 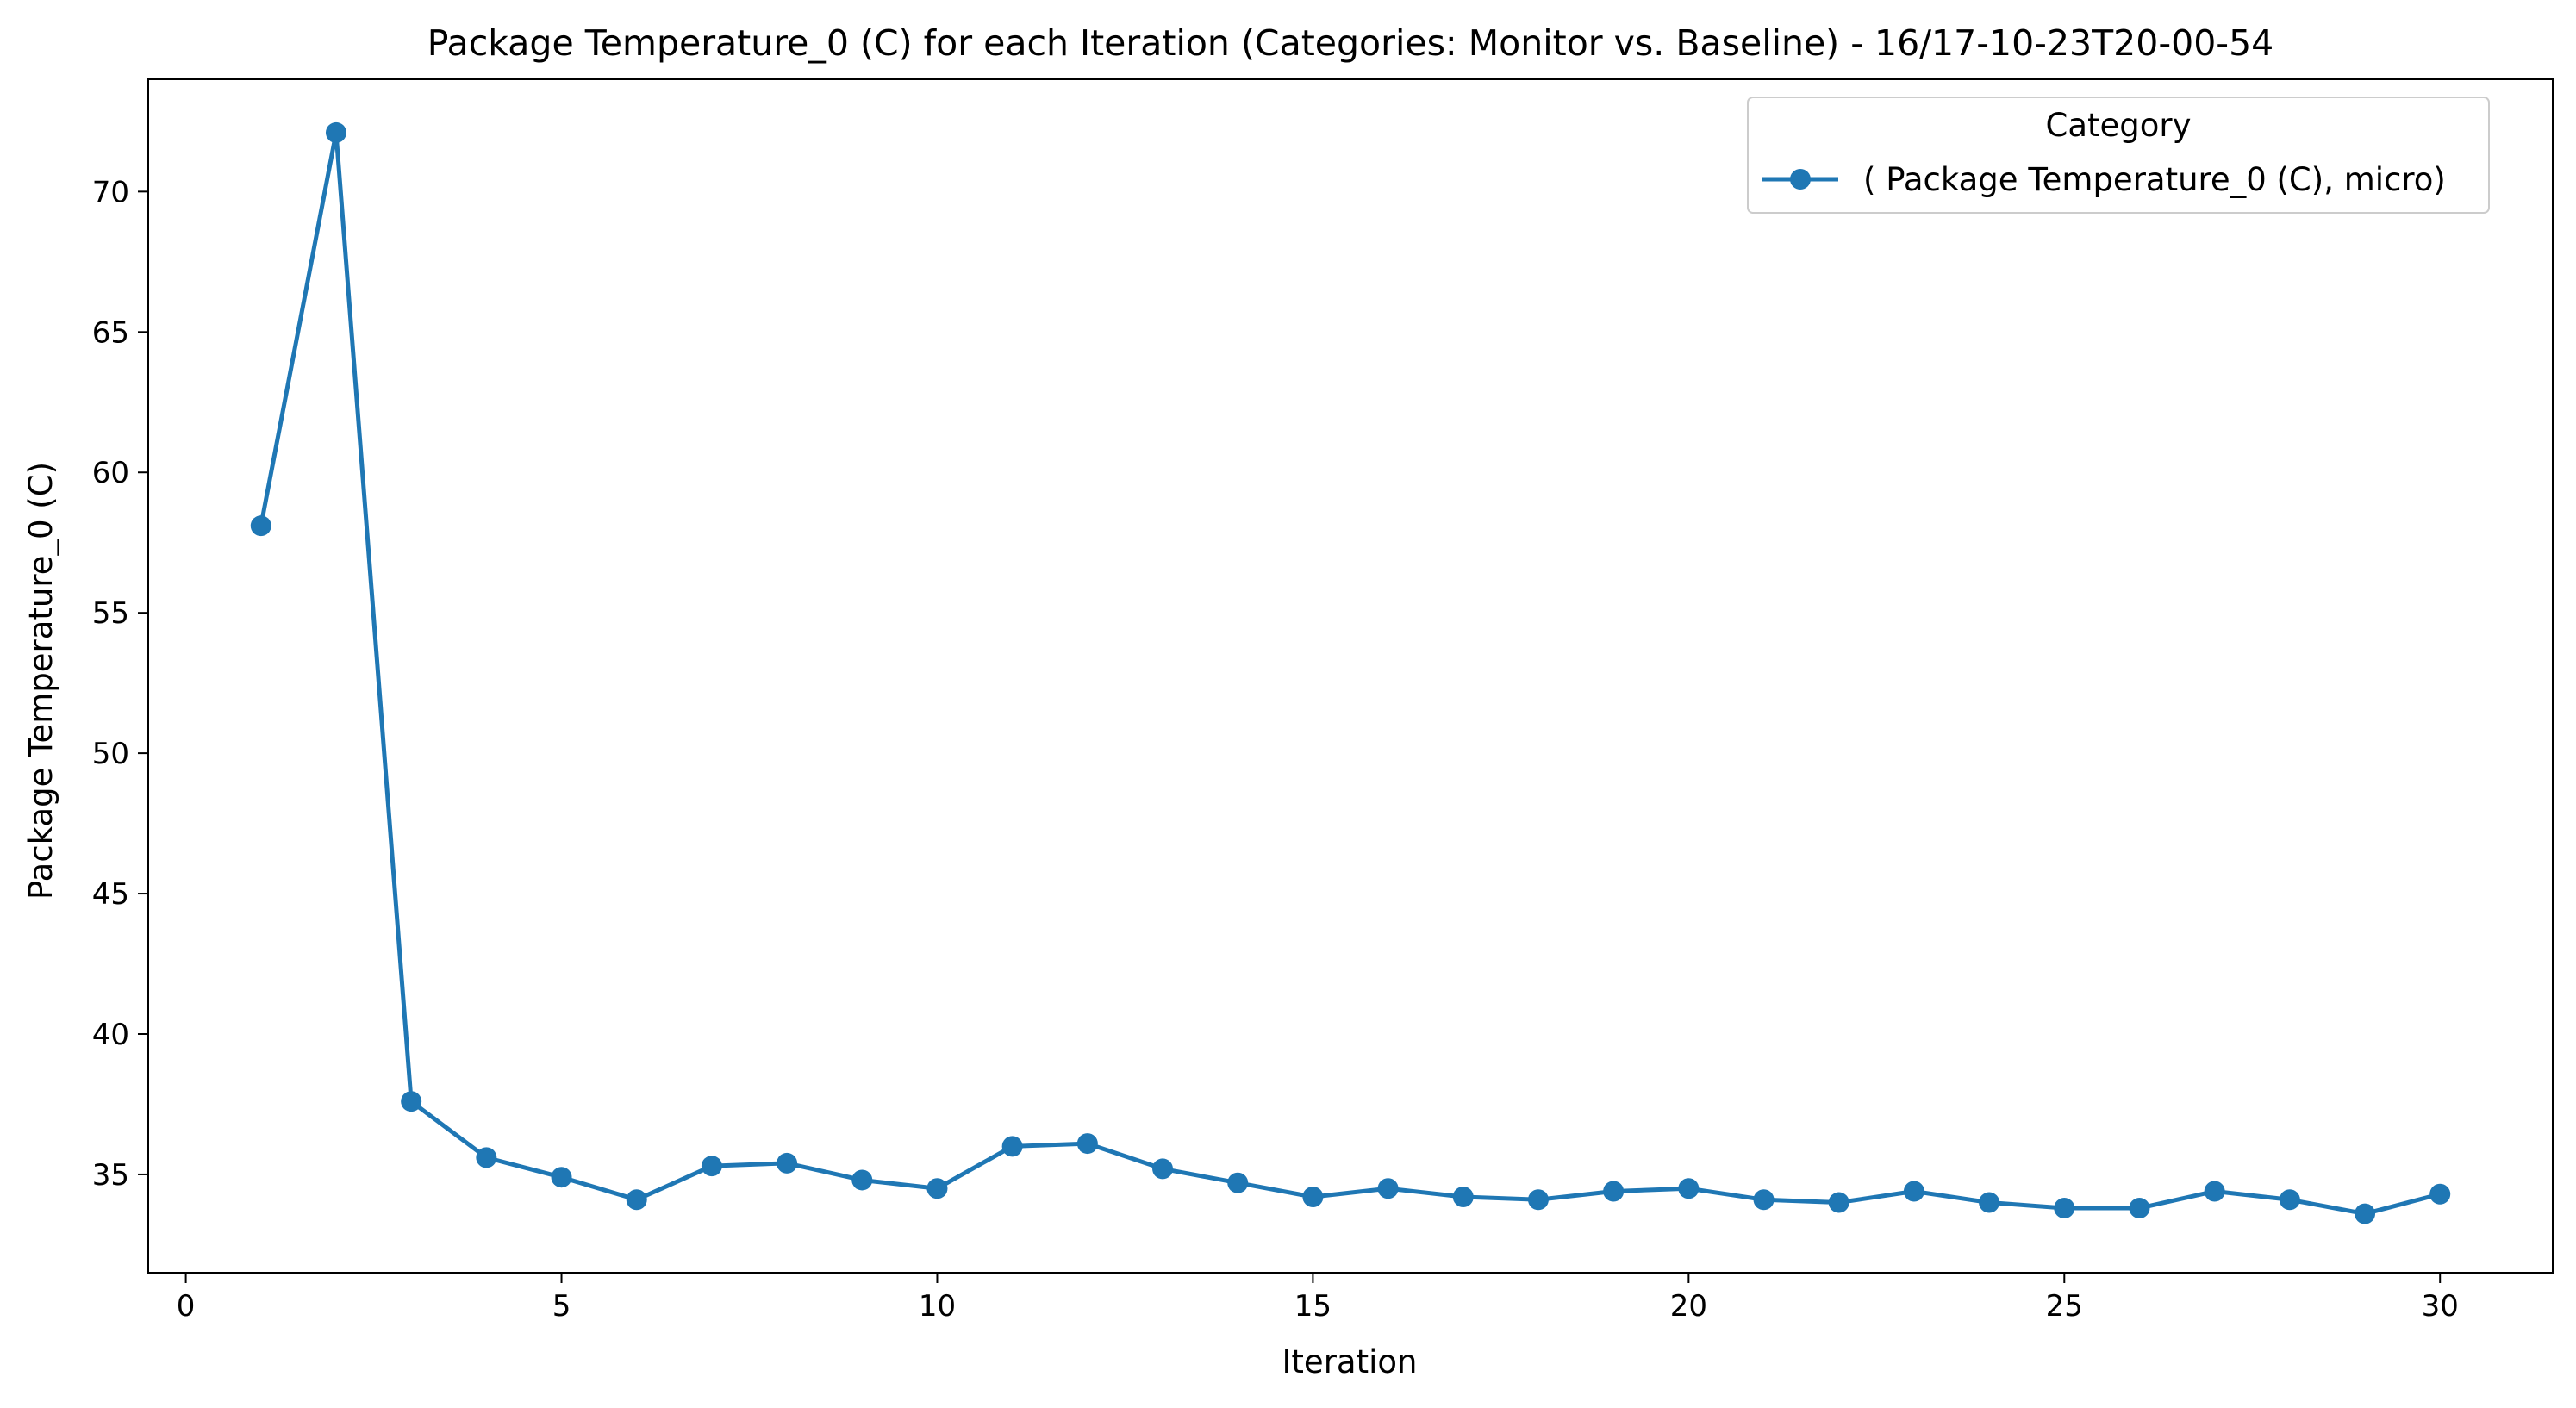 I want to click on x-tick-label: 5, so click(x=561, y=1306).